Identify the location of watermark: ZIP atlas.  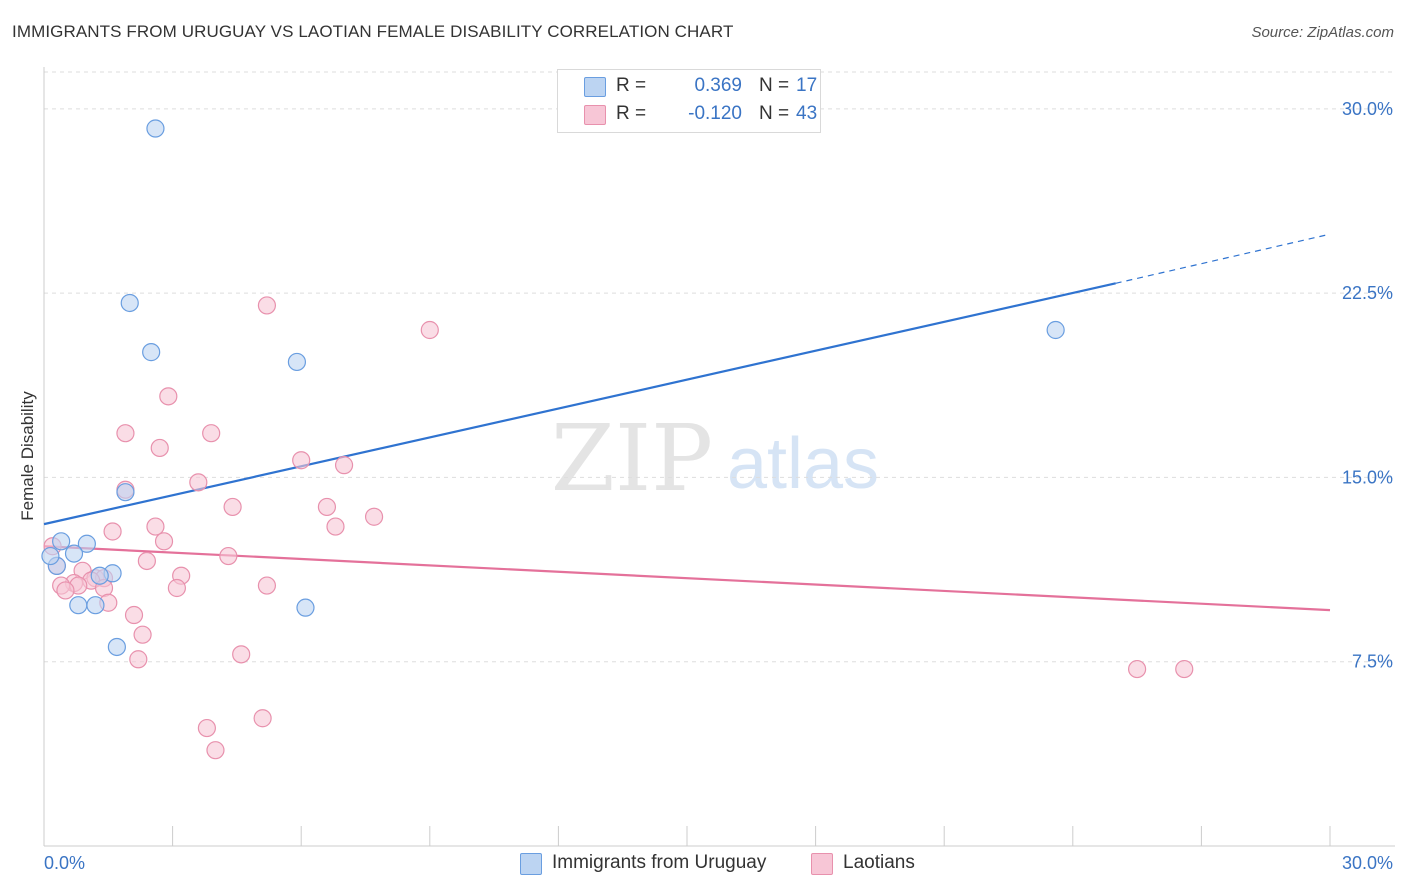
(715, 458).